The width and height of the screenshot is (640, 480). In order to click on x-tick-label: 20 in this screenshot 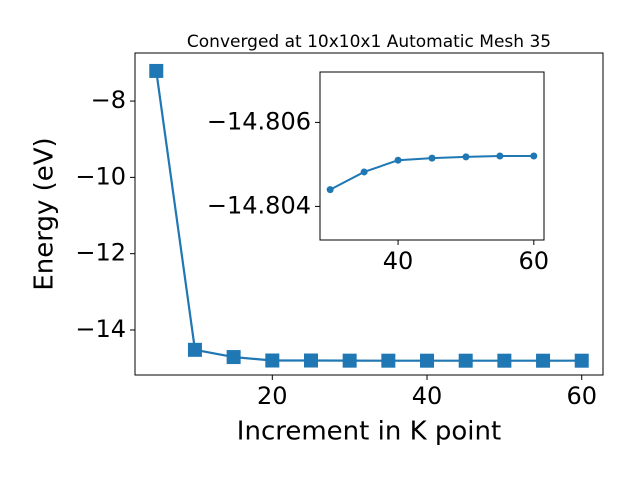, I will do `click(272, 396)`.